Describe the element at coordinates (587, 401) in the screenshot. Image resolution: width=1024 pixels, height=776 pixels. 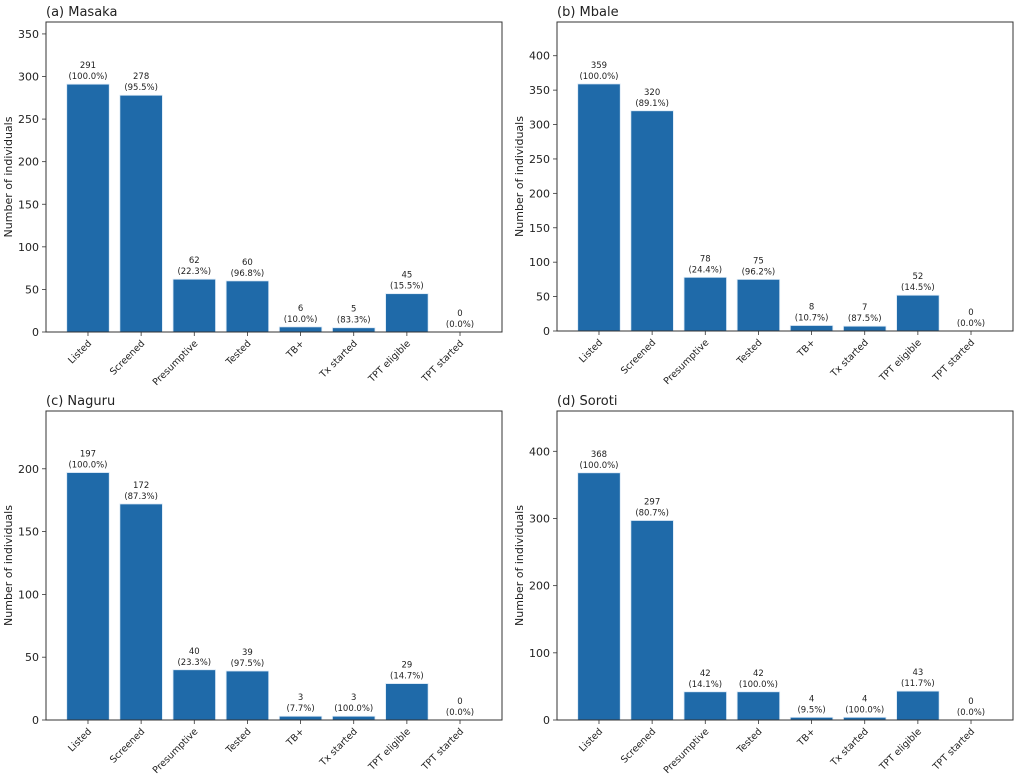
I see `subplot-title: (d) Soroti` at that location.